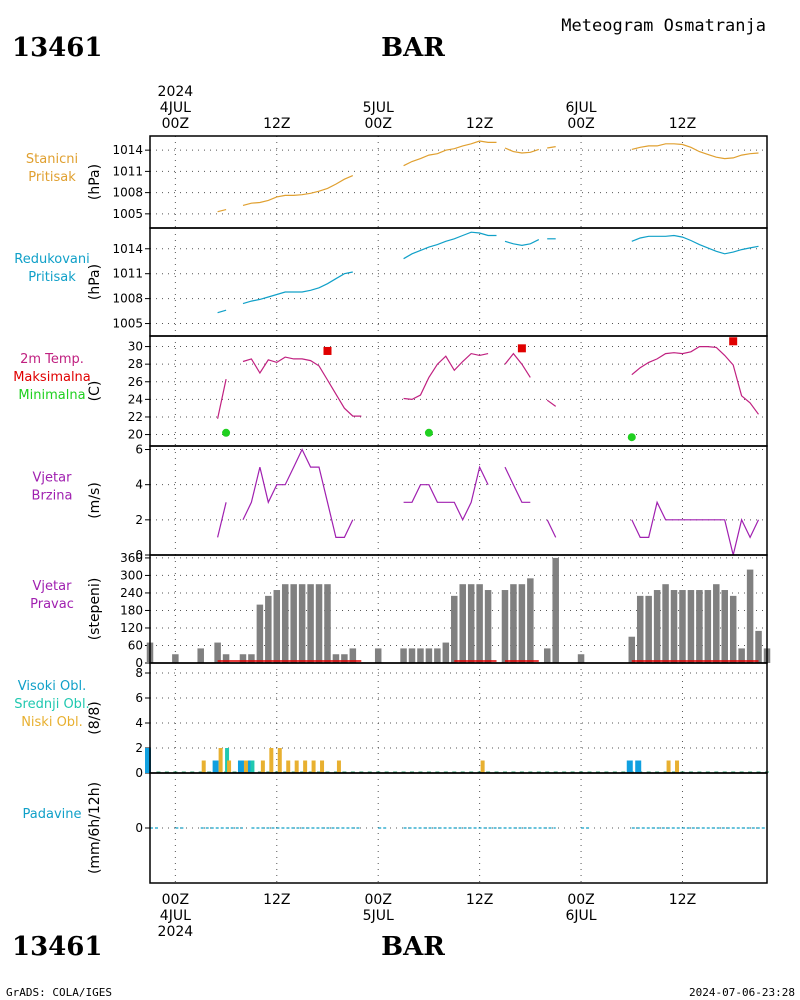 This screenshot has height=1000, width=800. I want to click on panel-label: Brzina, so click(52, 496).